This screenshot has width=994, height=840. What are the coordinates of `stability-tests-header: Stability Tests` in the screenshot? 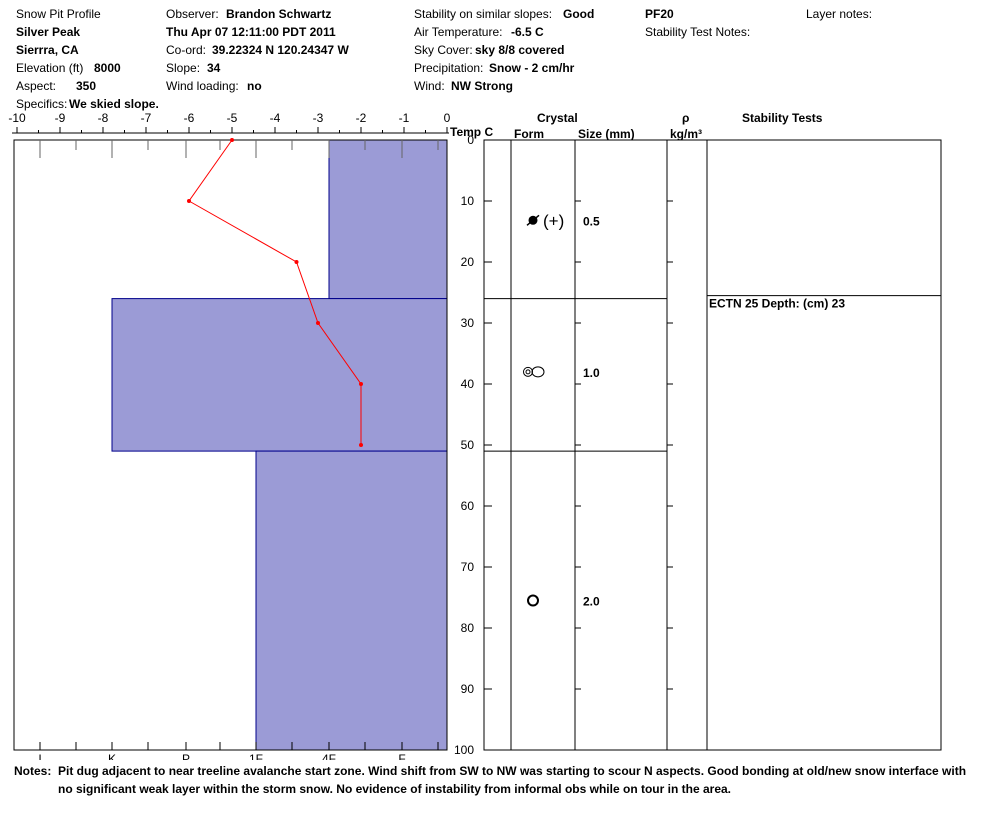 It's located at (782, 118).